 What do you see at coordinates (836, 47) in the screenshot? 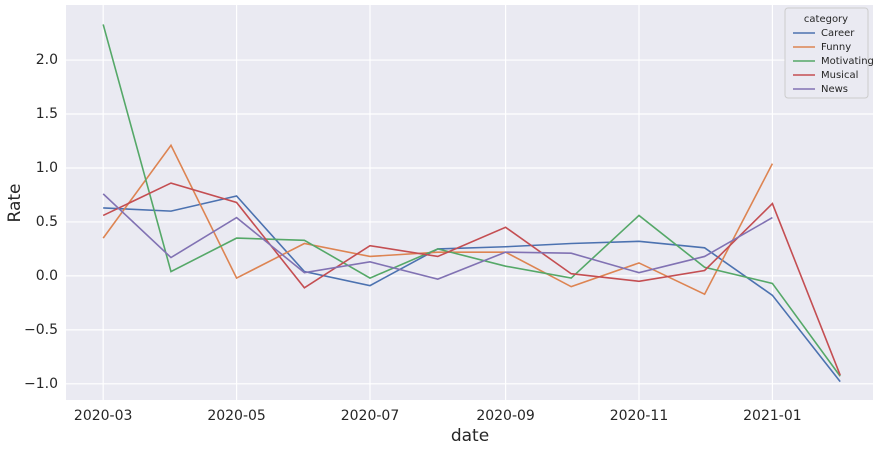
I see `legend-label: Funny` at bounding box center [836, 47].